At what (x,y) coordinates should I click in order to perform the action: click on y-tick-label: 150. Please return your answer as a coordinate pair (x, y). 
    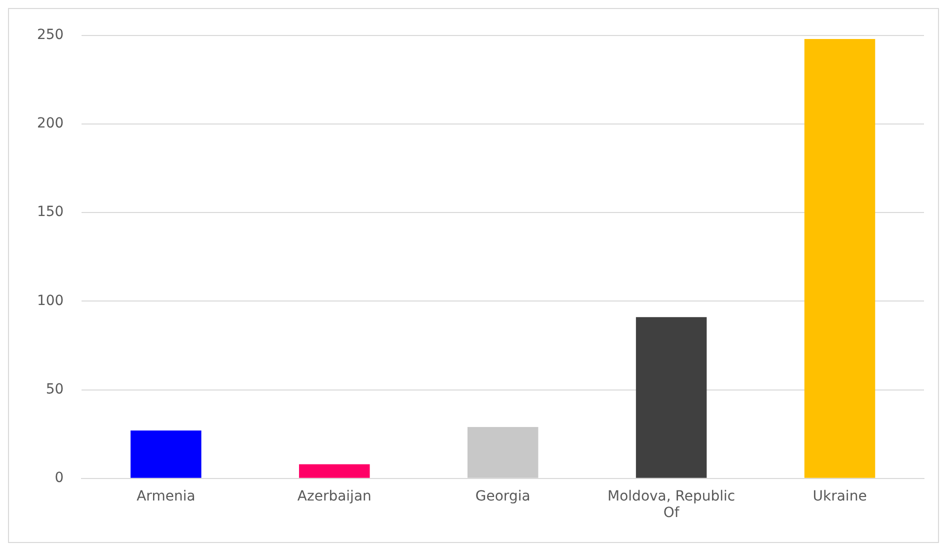
    Looking at the image, I should click on (50, 212).